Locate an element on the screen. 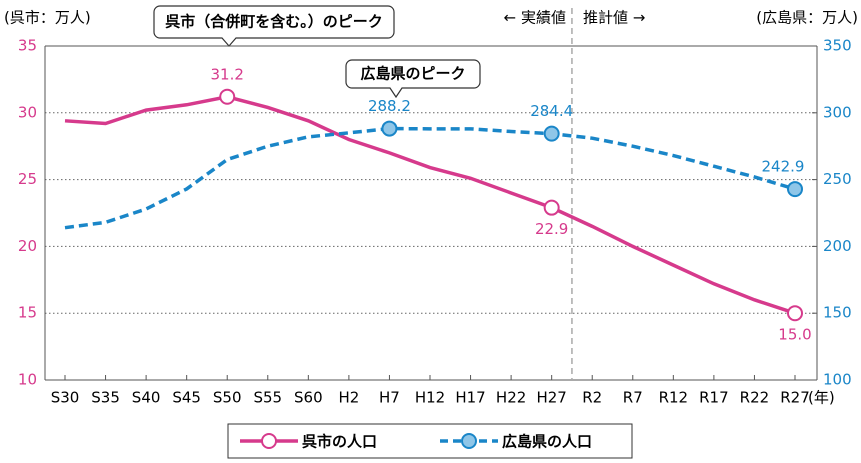 The image size is (861, 463). x-tick-label: H2 is located at coordinates (348, 398).